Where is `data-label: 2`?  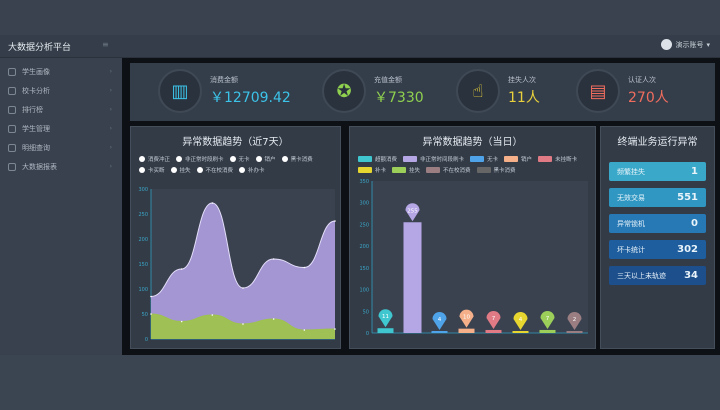
data-label: 2 is located at coordinates (575, 320).